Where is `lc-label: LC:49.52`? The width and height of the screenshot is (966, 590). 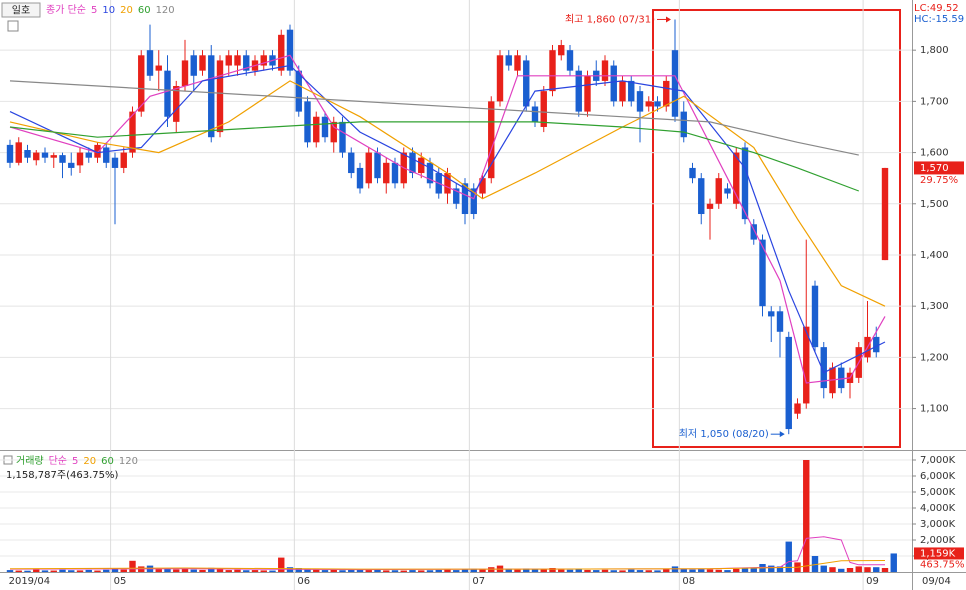
lc-label: LC:49.52 is located at coordinates (936, 8).